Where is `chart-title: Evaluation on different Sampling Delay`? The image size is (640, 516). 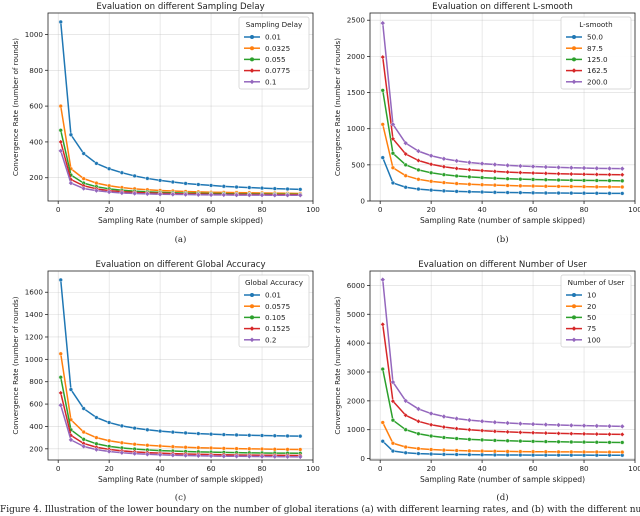 chart-title: Evaluation on different Sampling Delay is located at coordinates (180, 7).